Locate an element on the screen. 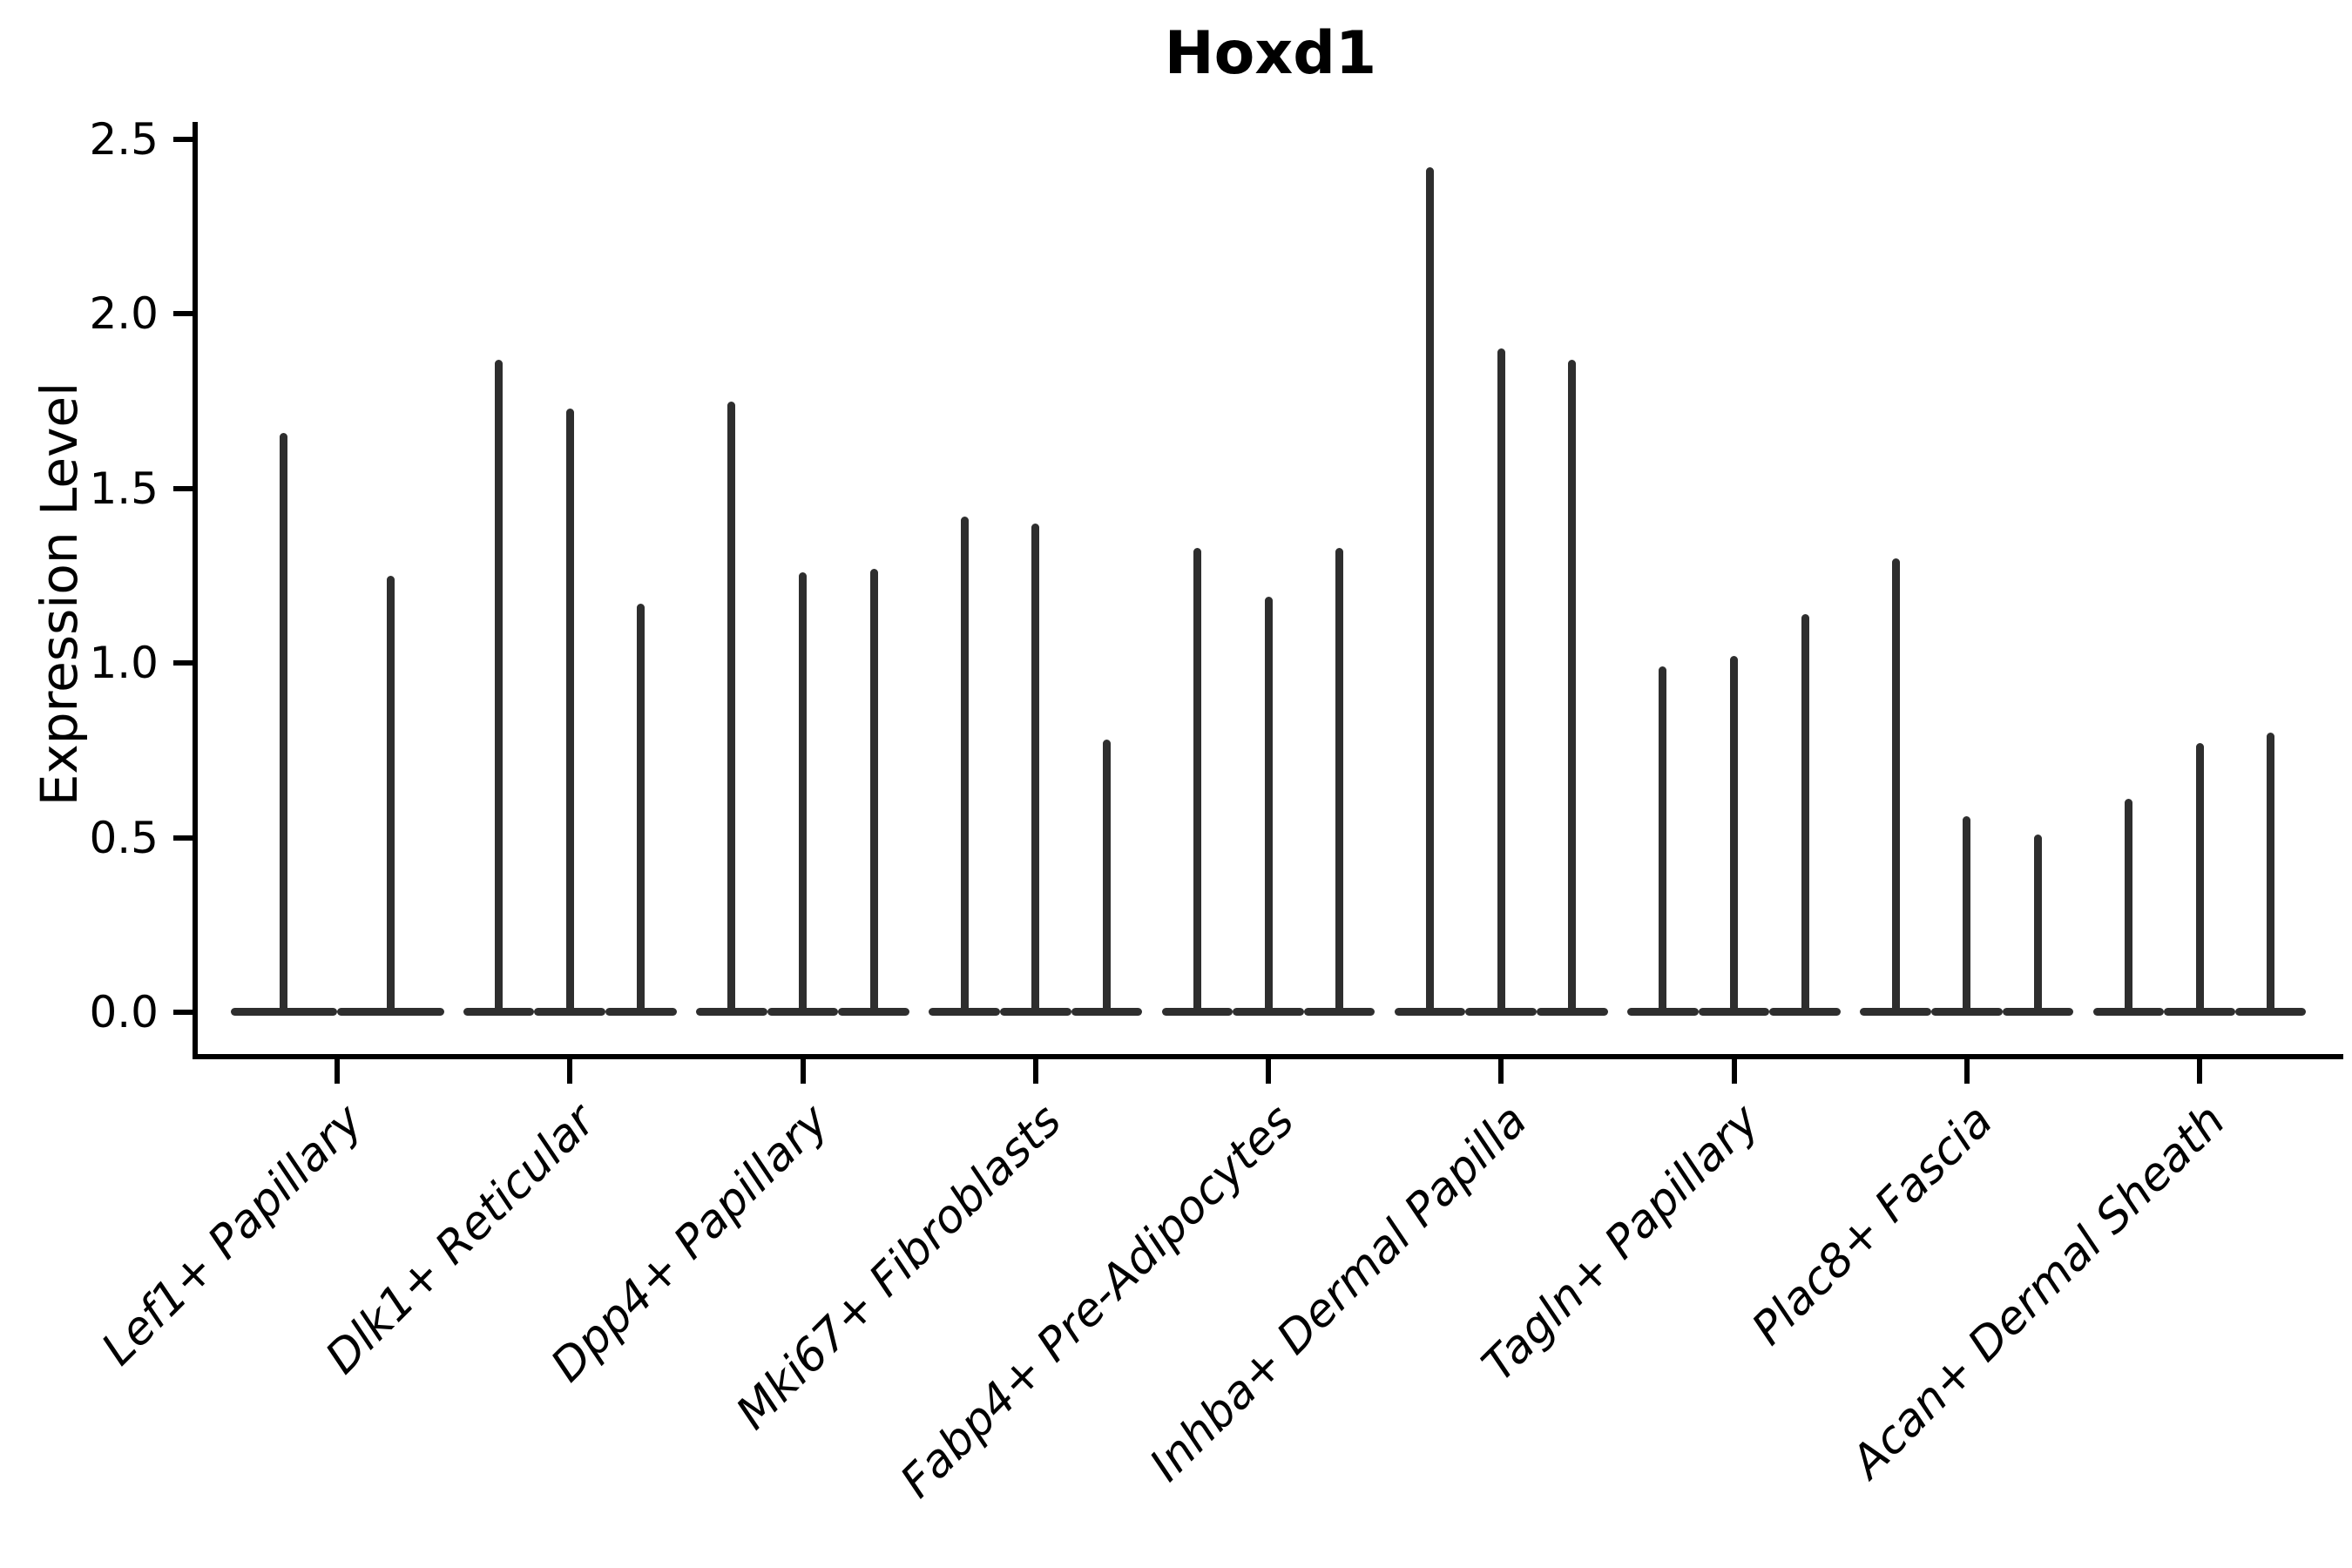  y-axis-spine is located at coordinates (195, 590).